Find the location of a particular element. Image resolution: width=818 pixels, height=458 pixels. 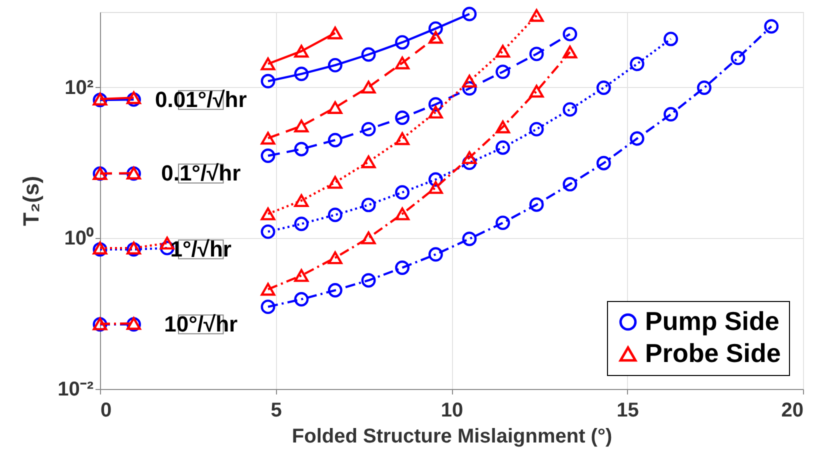

annotation: 0.1°/√hr is located at coordinates (201, 173).